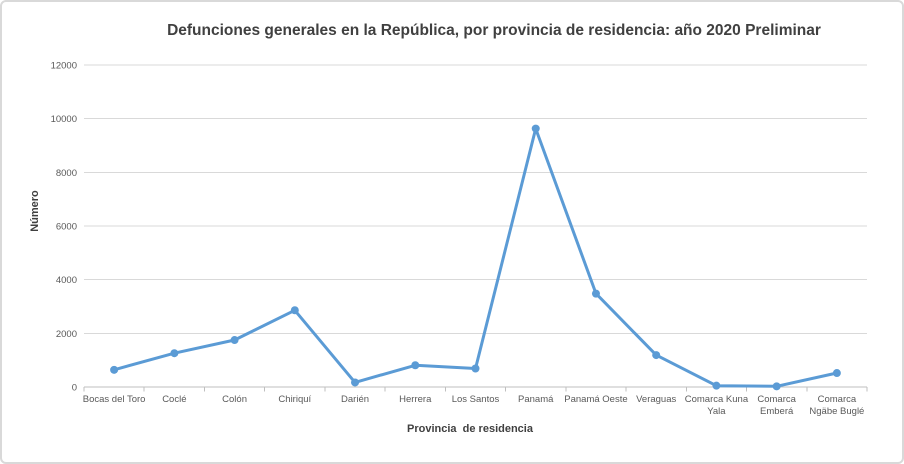  I want to click on y-axis-tick-label: 0, so click(74, 388).